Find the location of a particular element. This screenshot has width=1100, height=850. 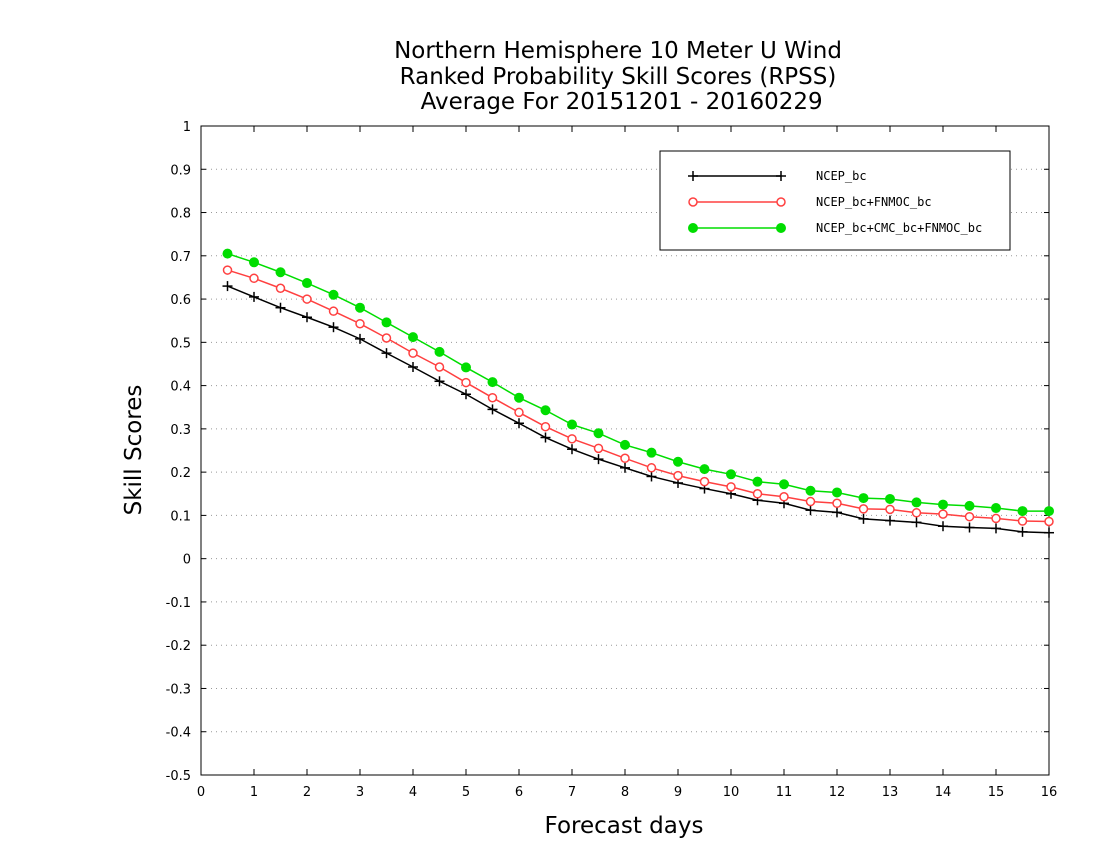

y-tick-label-2: -0.3 is located at coordinates (178, 689).